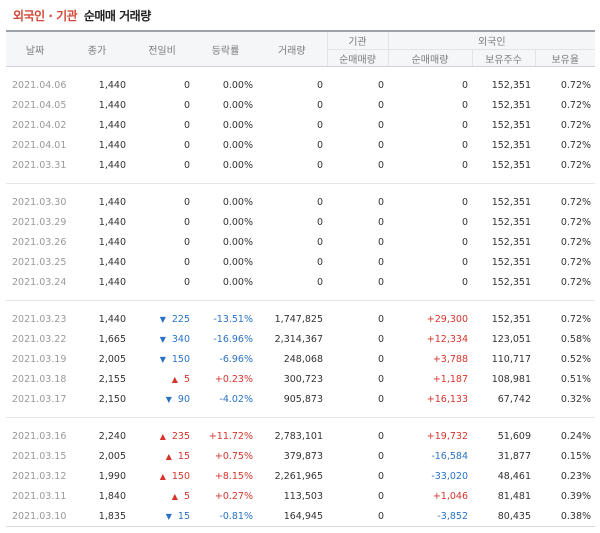  I want to click on date-cell: 2021.03.29, so click(39, 222).